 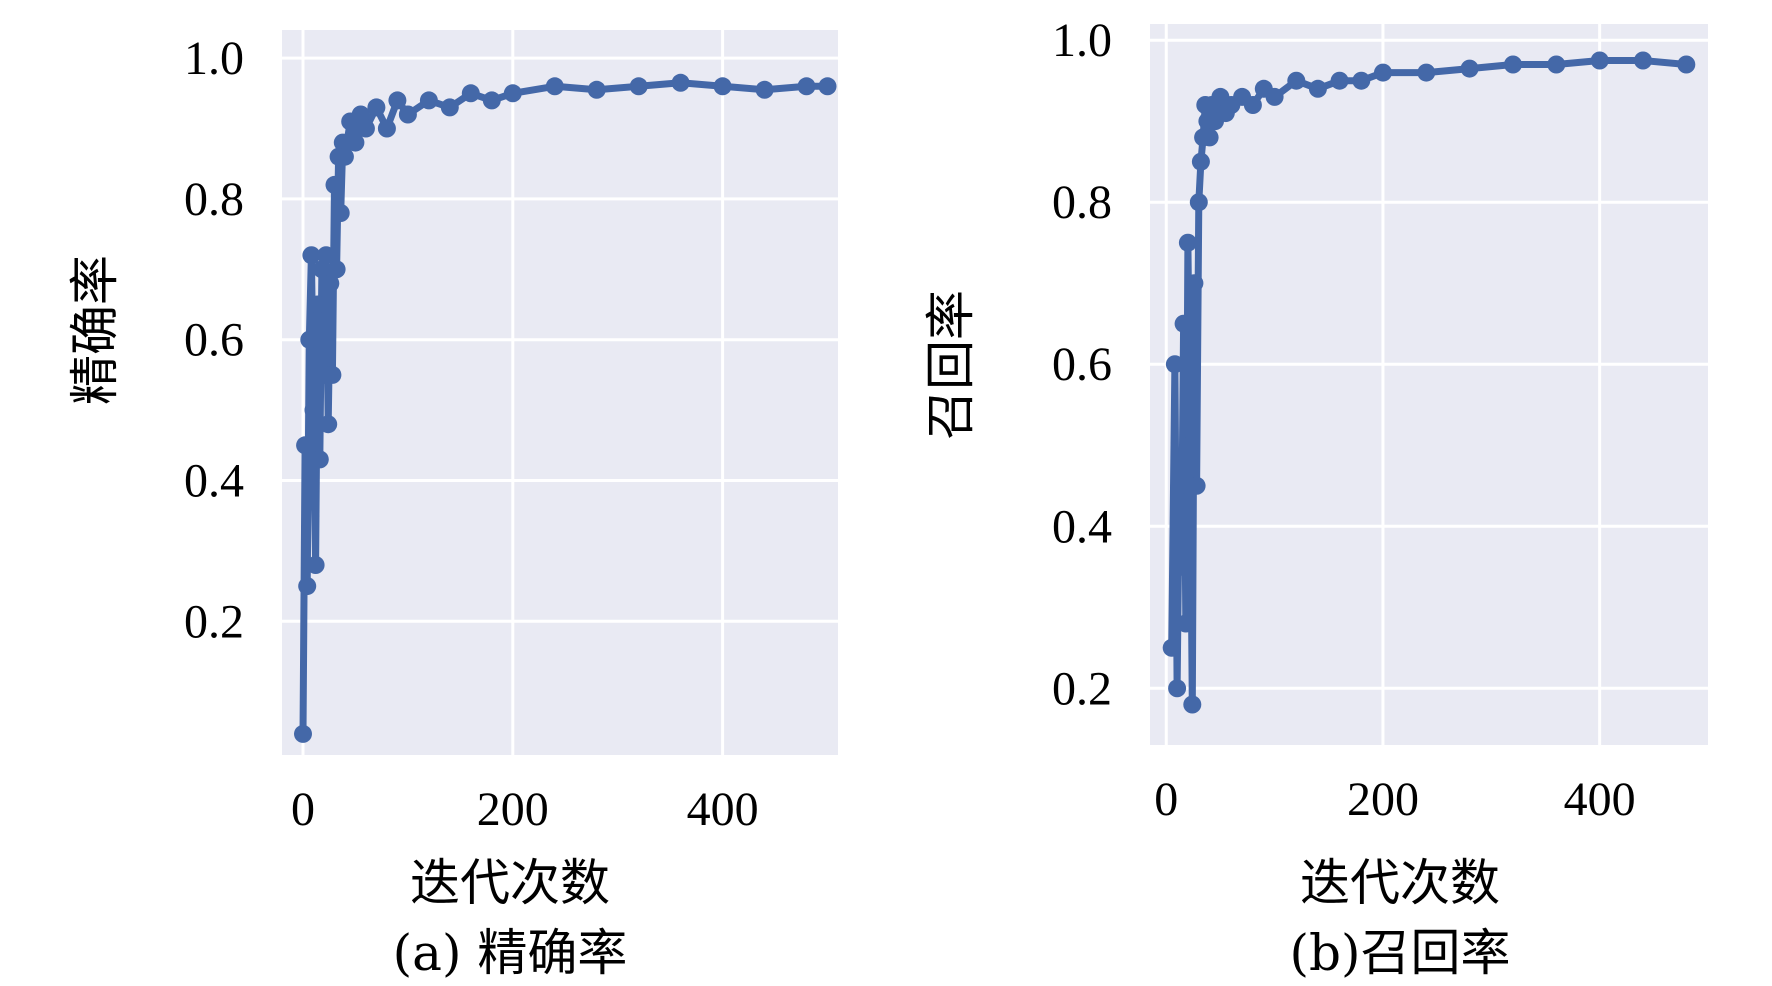 I want to click on y-axis-label: 召回率, so click(x=951, y=365).